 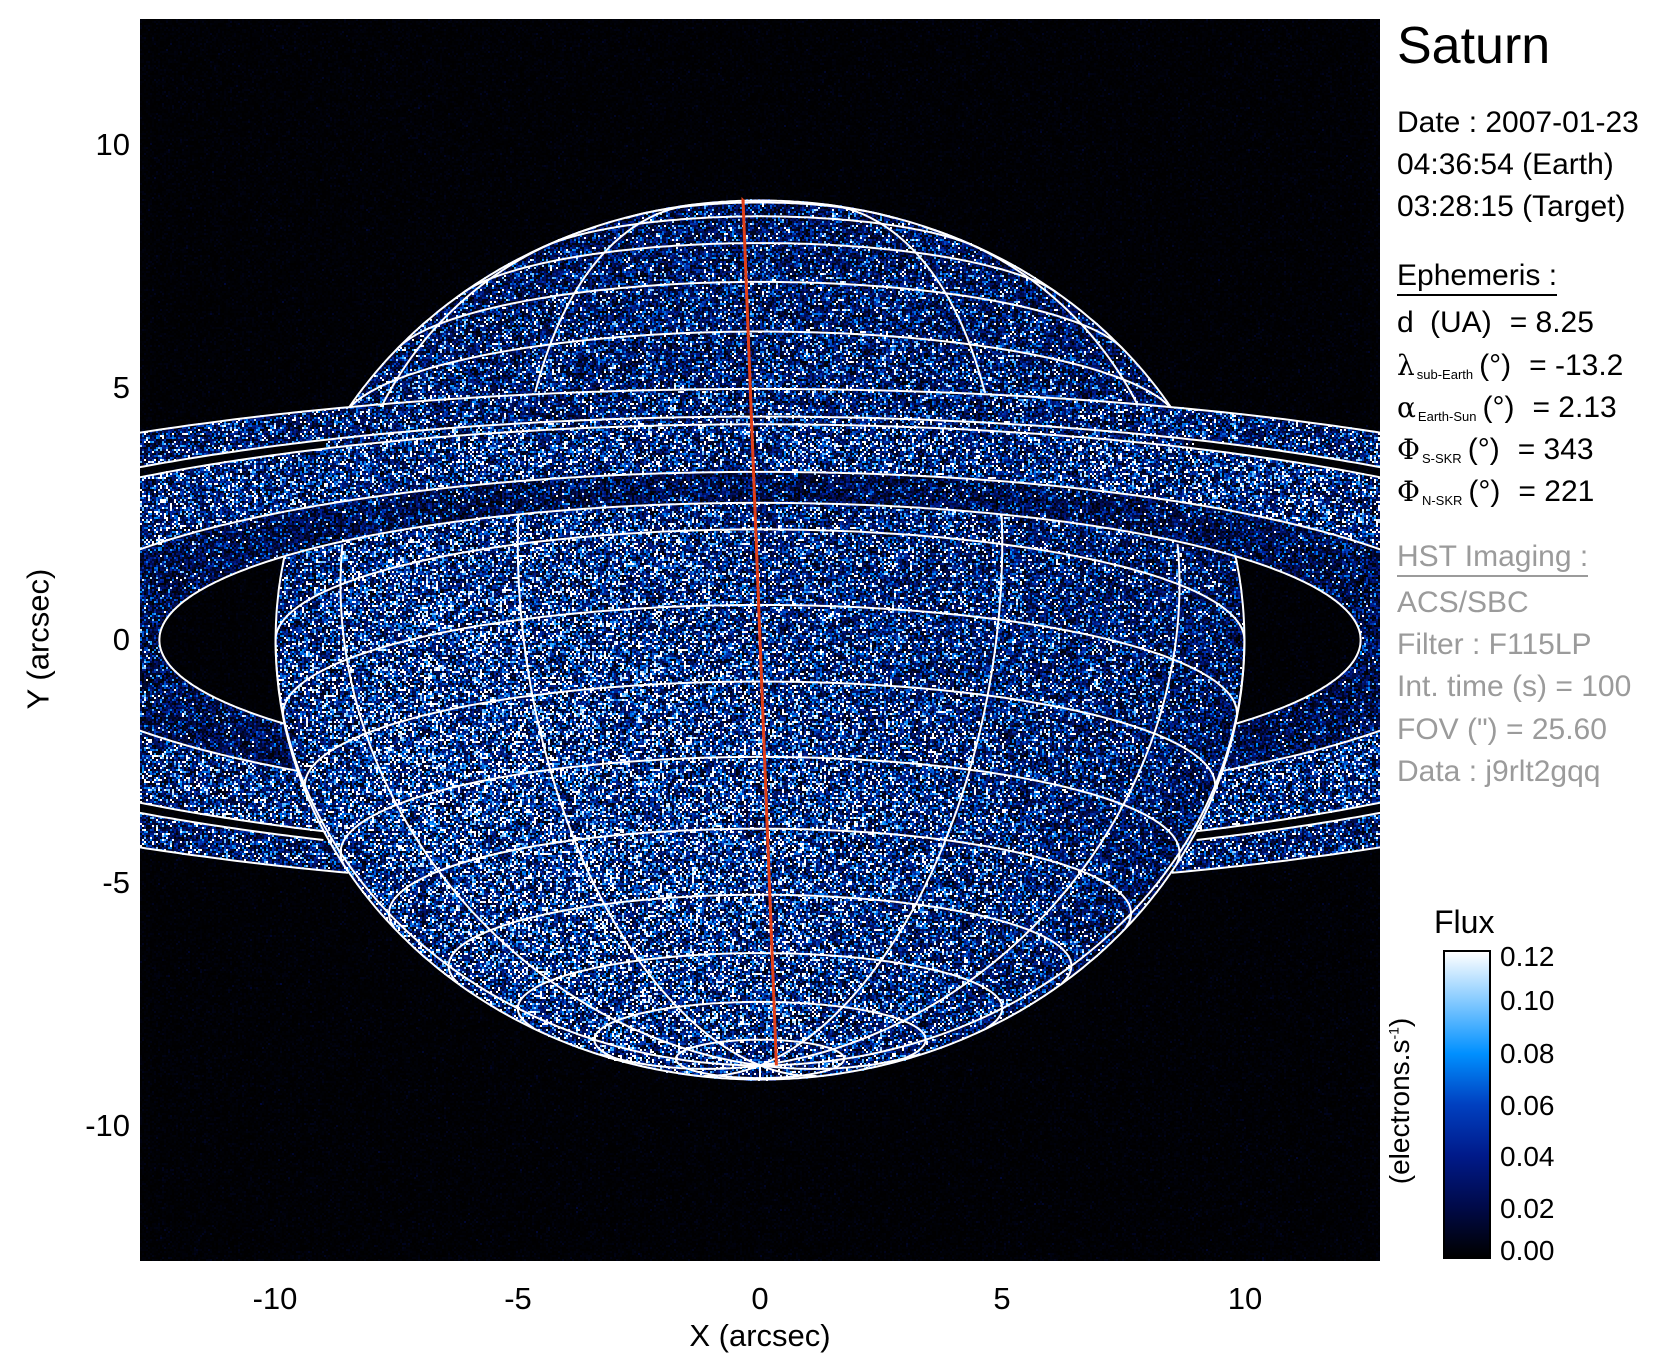 What do you see at coordinates (1527, 1054) in the screenshot?
I see `colorbar-tick-label: 0.08` at bounding box center [1527, 1054].